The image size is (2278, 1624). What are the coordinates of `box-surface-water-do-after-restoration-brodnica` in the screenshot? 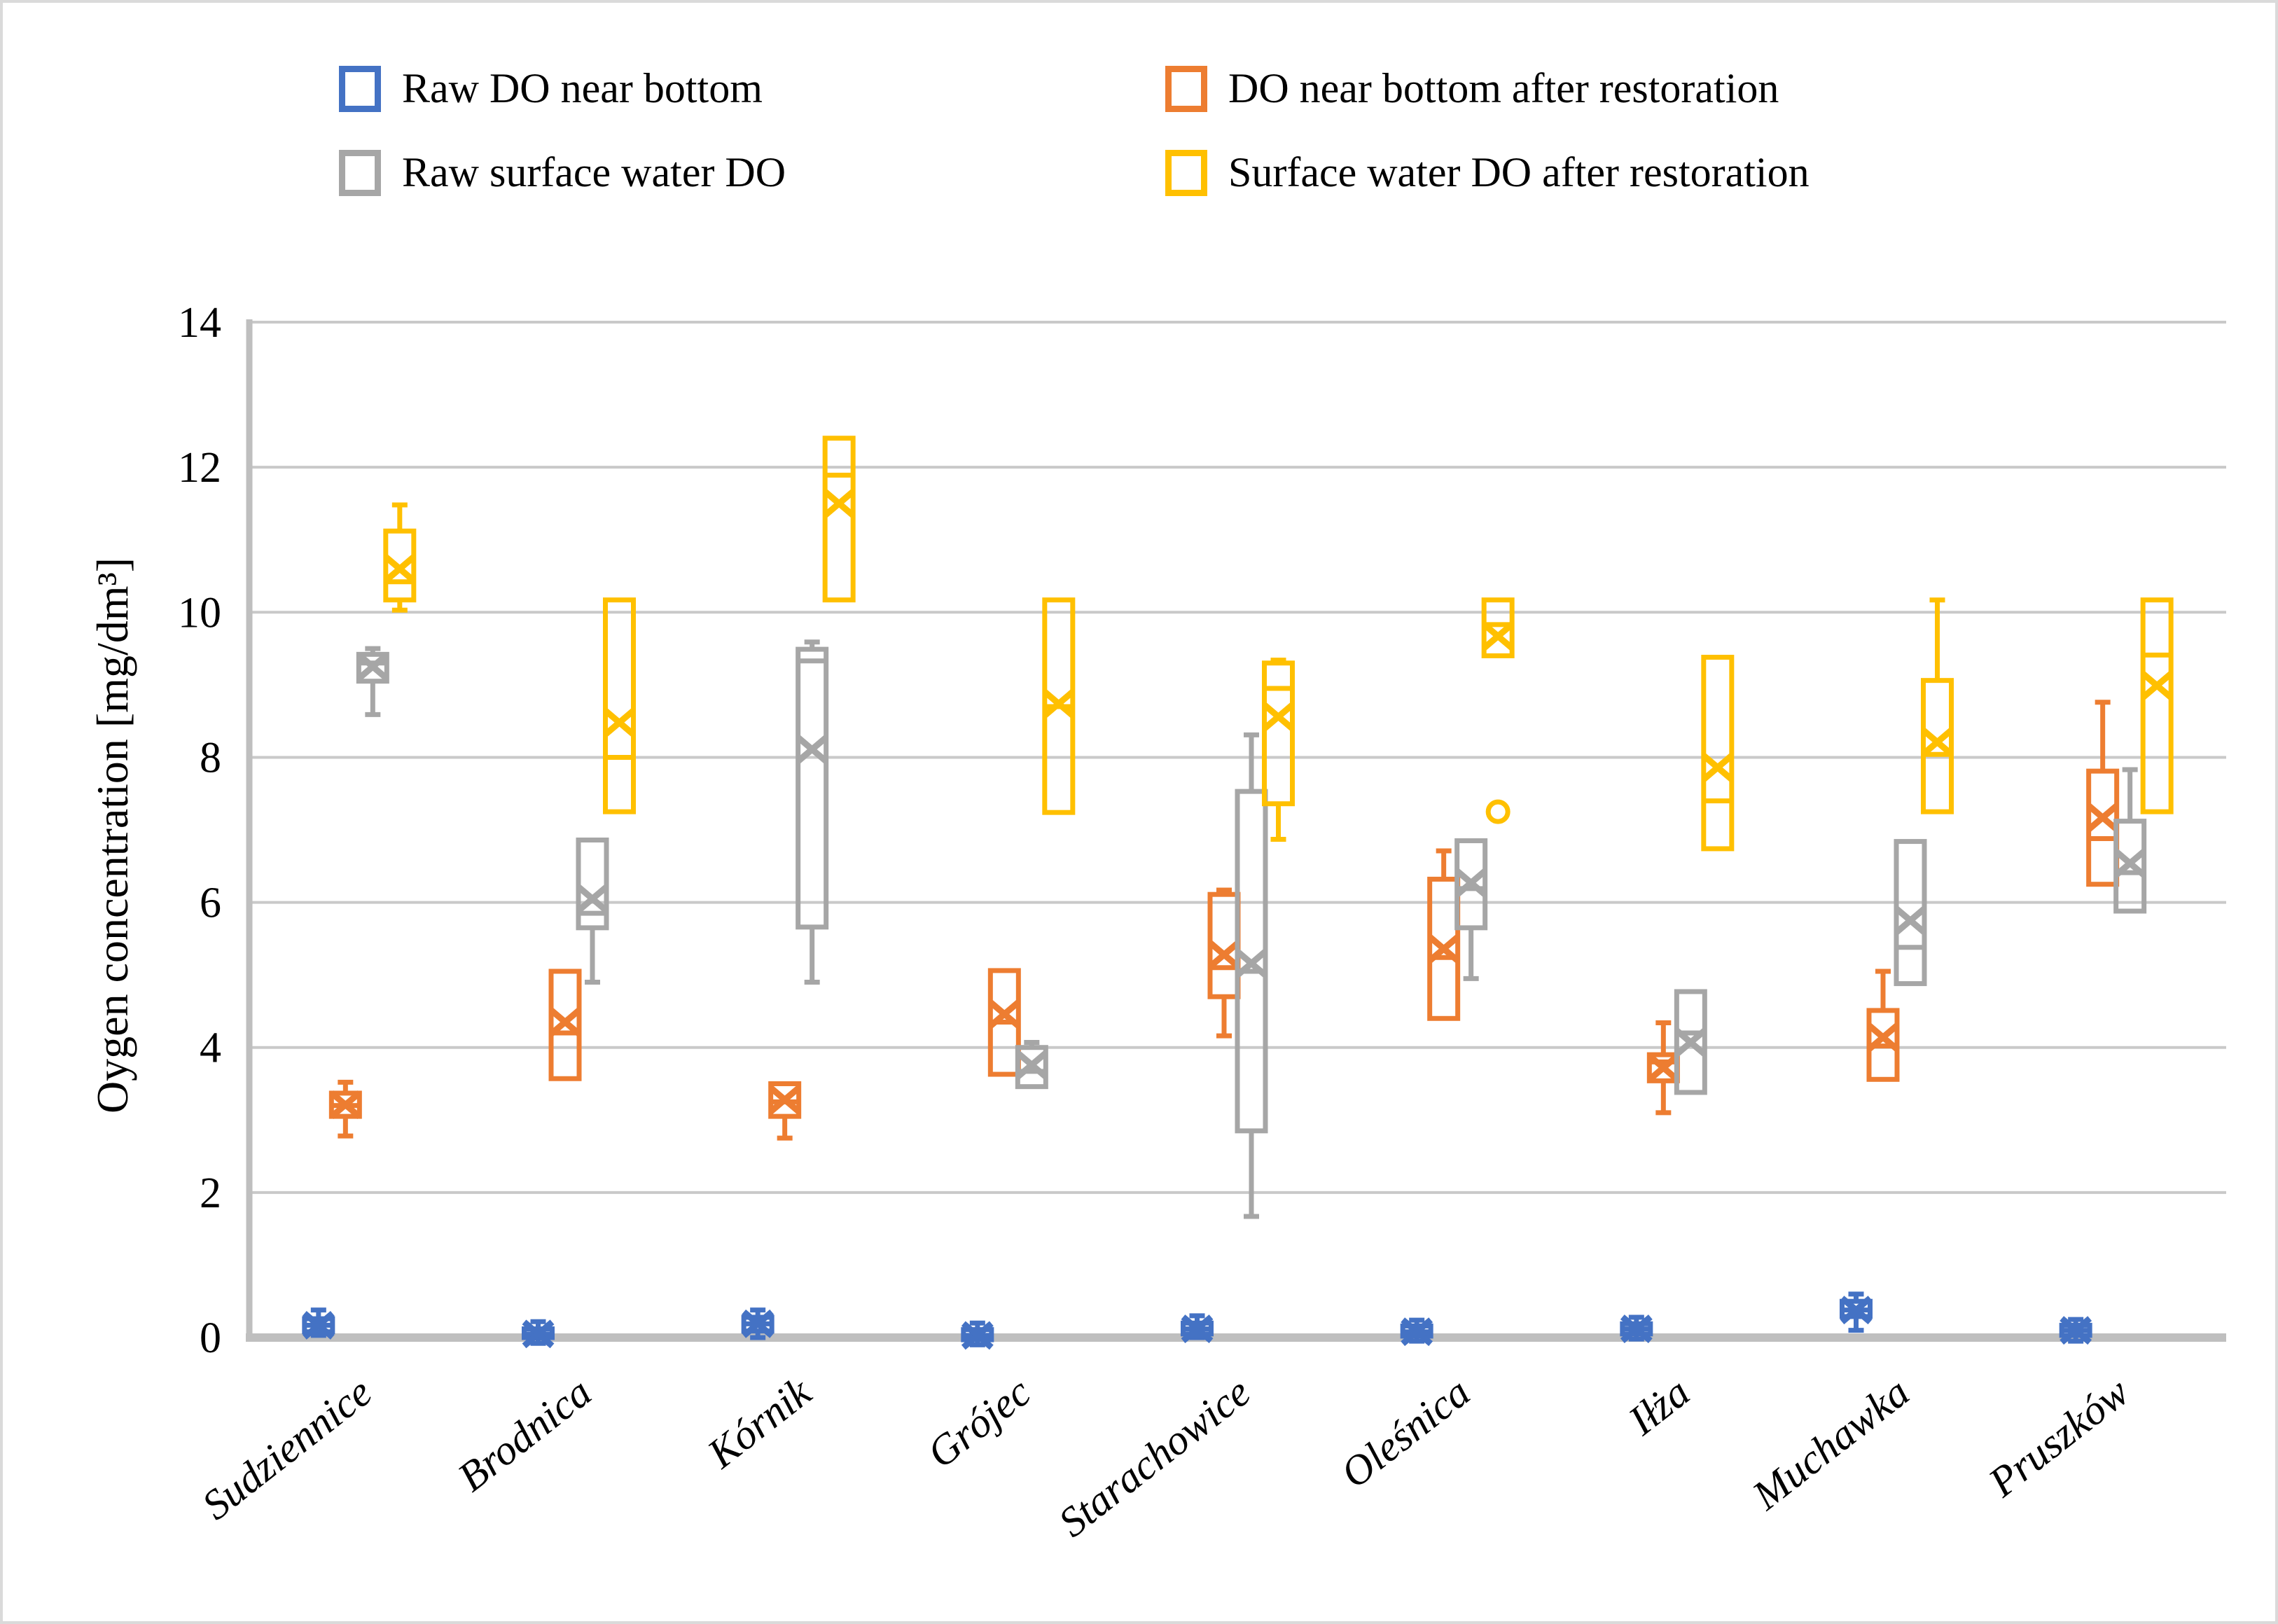 It's located at (619, 705).